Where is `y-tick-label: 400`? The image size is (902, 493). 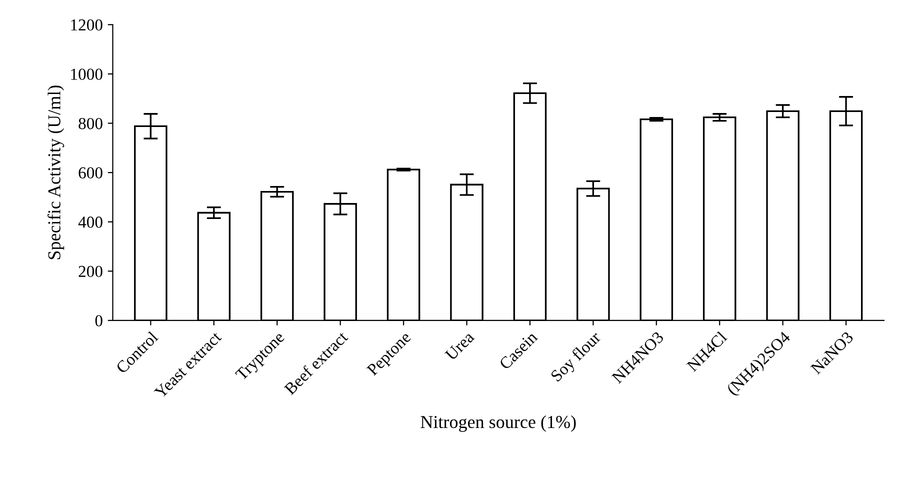 y-tick-label: 400 is located at coordinates (90, 222).